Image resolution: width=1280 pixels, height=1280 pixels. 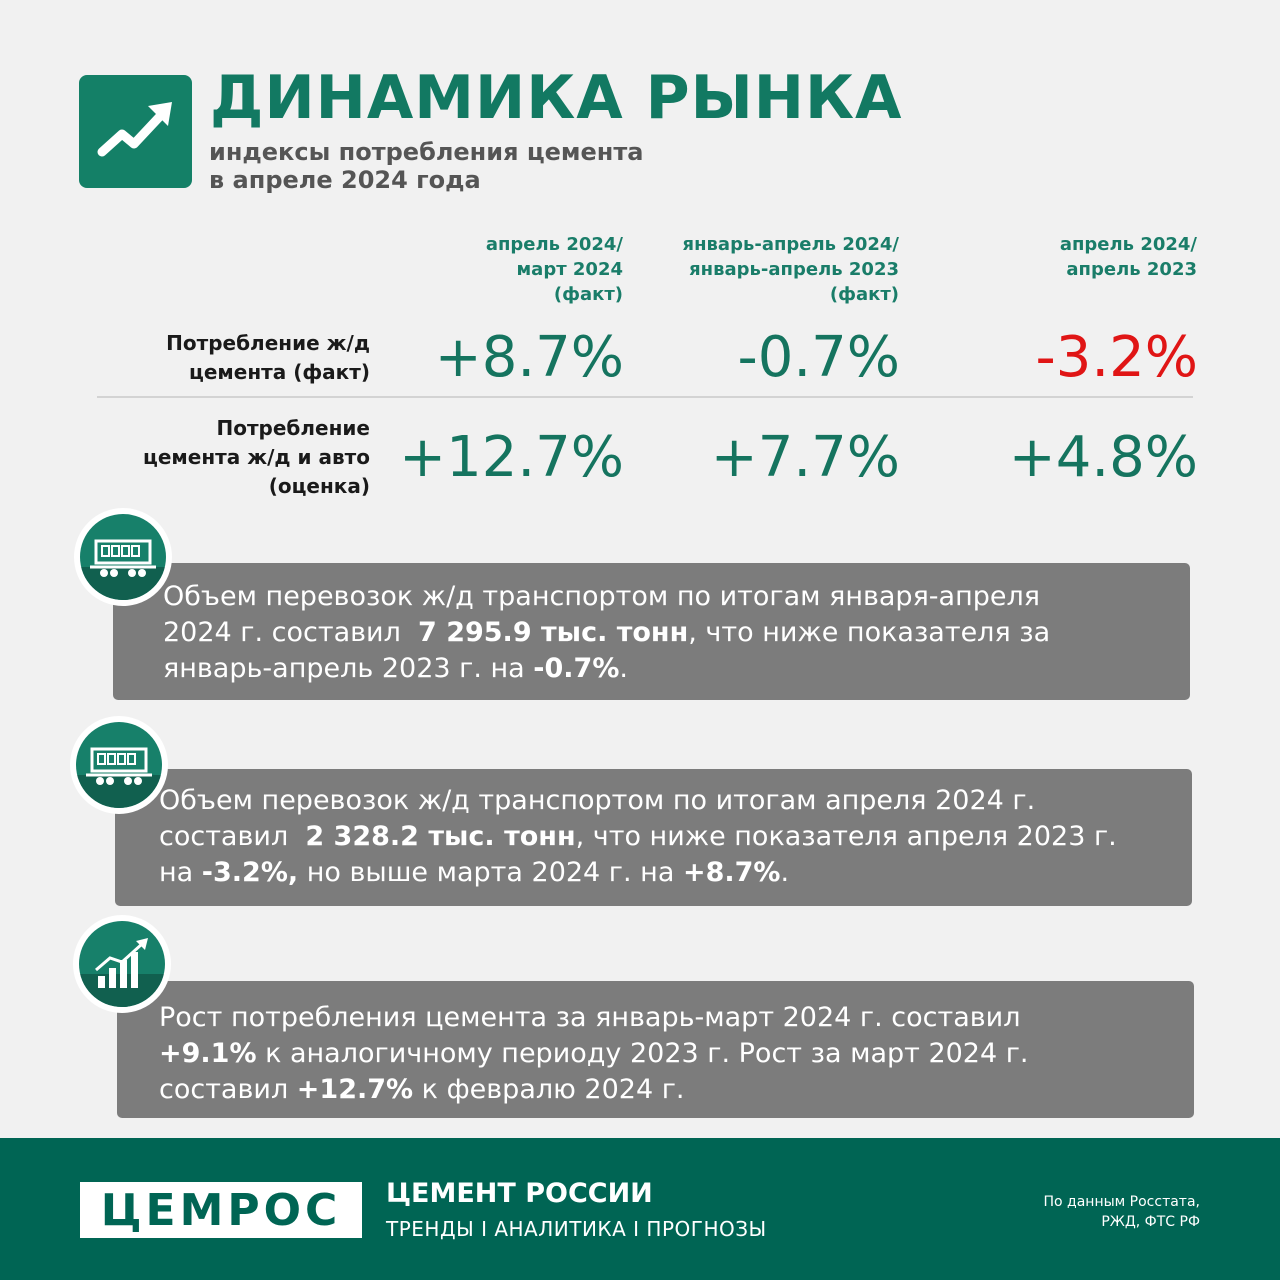 What do you see at coordinates (794, 269) in the screenshot?
I see `column-header-line: январь-апрель 2023` at bounding box center [794, 269].